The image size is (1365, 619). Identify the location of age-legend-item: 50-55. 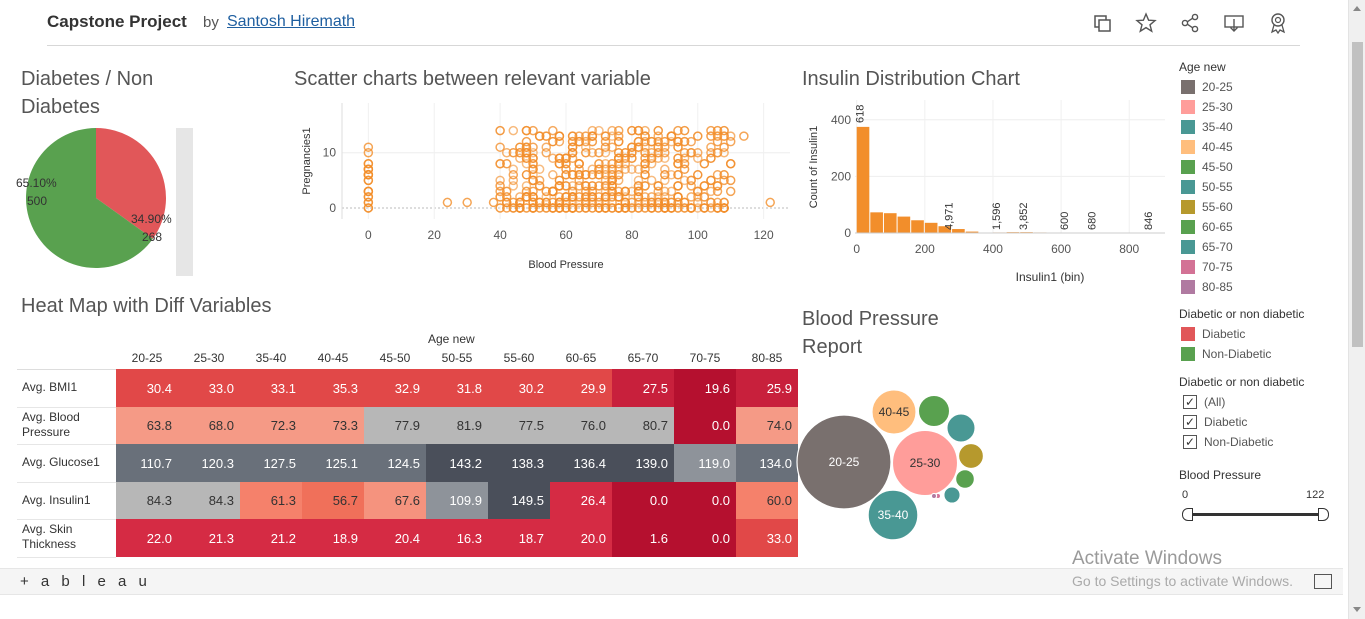
(1256, 188).